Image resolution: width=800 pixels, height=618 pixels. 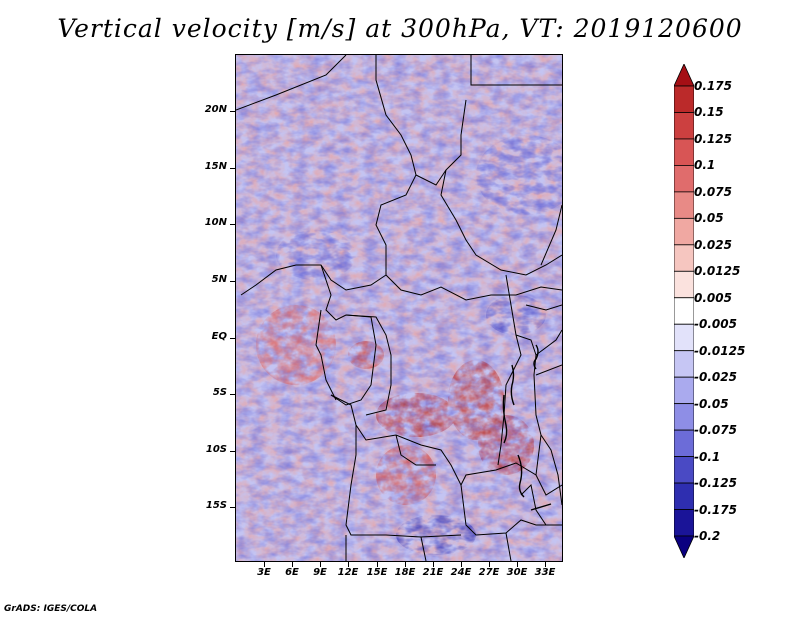 What do you see at coordinates (219, 279) in the screenshot?
I see `latitude-tick-label: 5N` at bounding box center [219, 279].